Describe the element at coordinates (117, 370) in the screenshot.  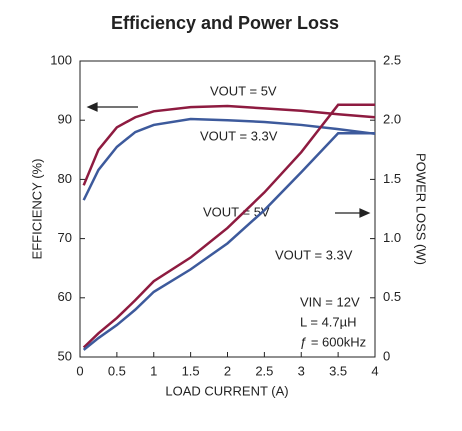
I see `x-tick-label: 0.5` at that location.